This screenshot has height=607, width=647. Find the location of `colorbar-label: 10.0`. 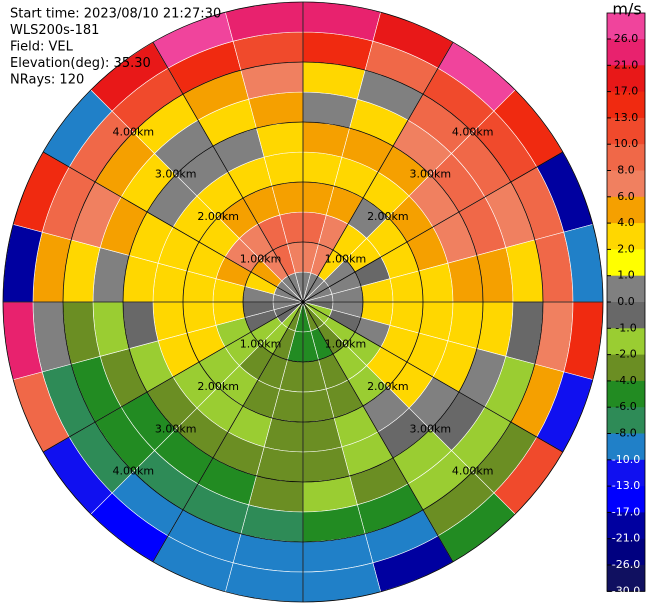

colorbar-label: 10.0 is located at coordinates (626, 143).